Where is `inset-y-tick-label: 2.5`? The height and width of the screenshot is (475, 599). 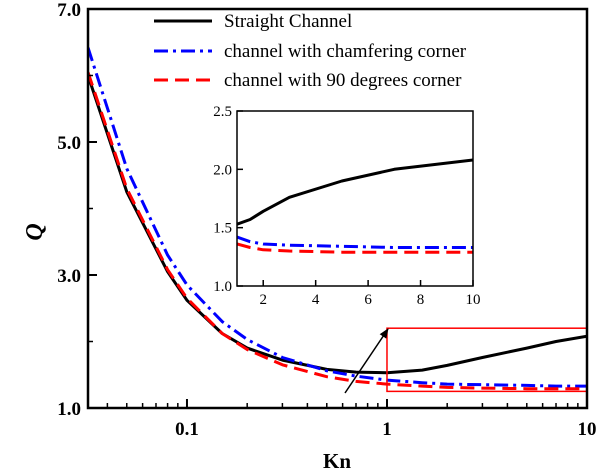
inset-y-tick-label: 2.5 is located at coordinates (222, 112).